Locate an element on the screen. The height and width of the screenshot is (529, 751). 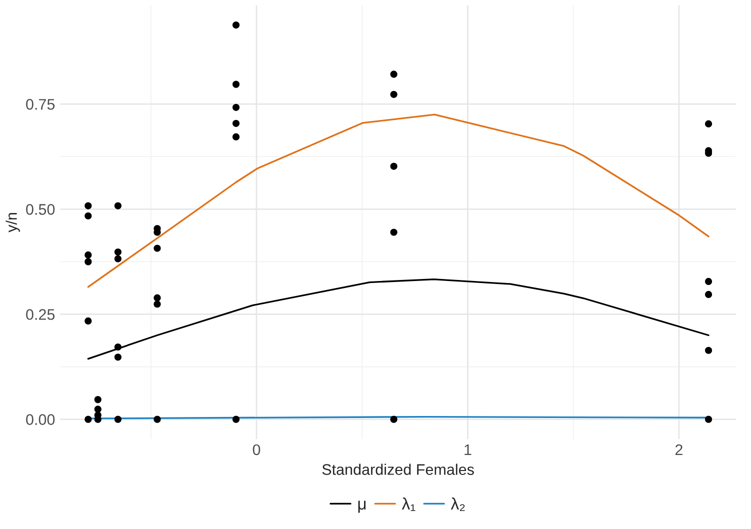
legend-label: λ₂ is located at coordinates (457, 504).